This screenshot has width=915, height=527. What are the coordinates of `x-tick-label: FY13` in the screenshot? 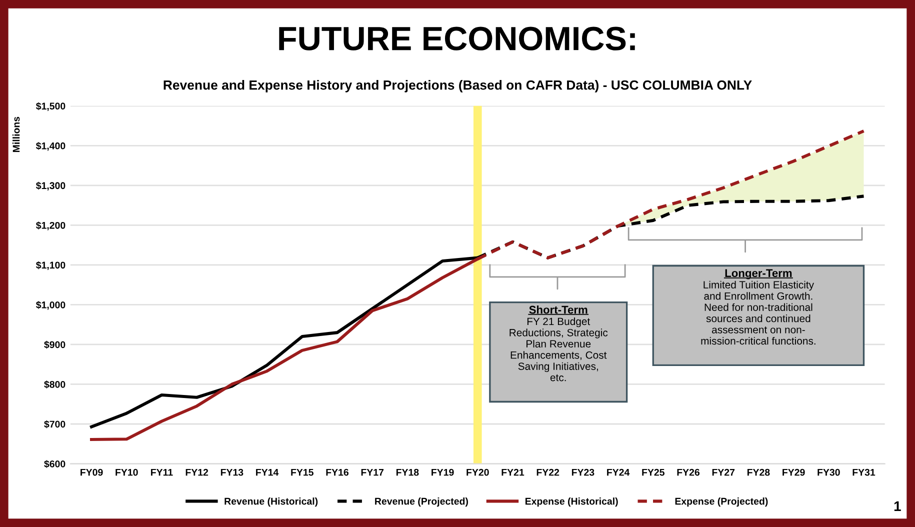 It's located at (232, 472).